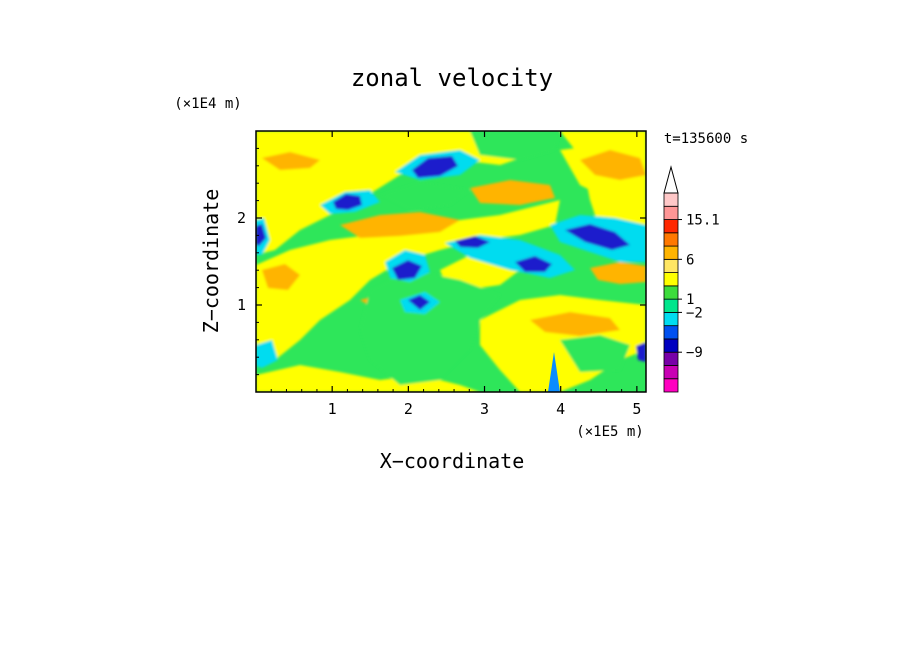  Describe the element at coordinates (694, 353) in the screenshot. I see `colorbar-label: −9` at that location.